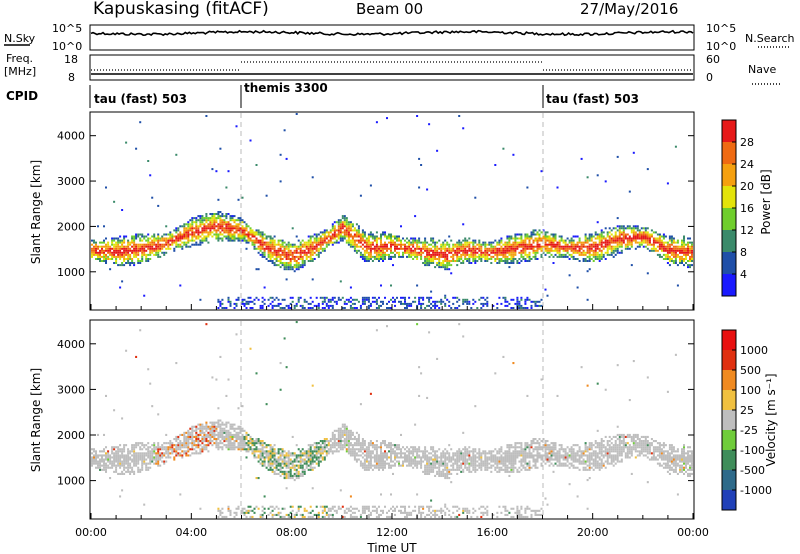  Describe the element at coordinates (747, 186) in the screenshot. I see `colorbar-tick-label: 20` at that location.